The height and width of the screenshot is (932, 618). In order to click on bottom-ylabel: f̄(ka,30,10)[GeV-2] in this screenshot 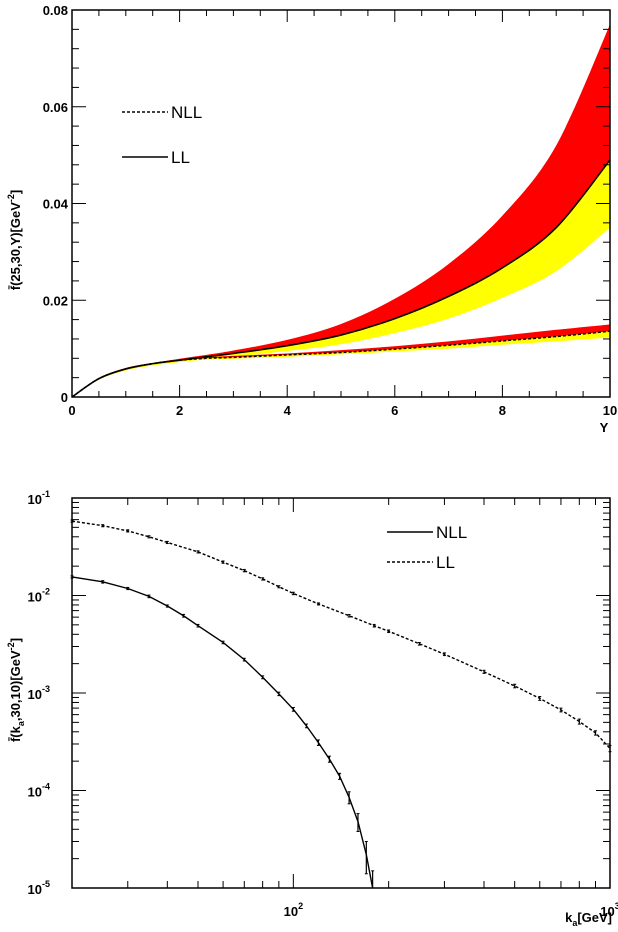, I will do `click(16, 690)`.